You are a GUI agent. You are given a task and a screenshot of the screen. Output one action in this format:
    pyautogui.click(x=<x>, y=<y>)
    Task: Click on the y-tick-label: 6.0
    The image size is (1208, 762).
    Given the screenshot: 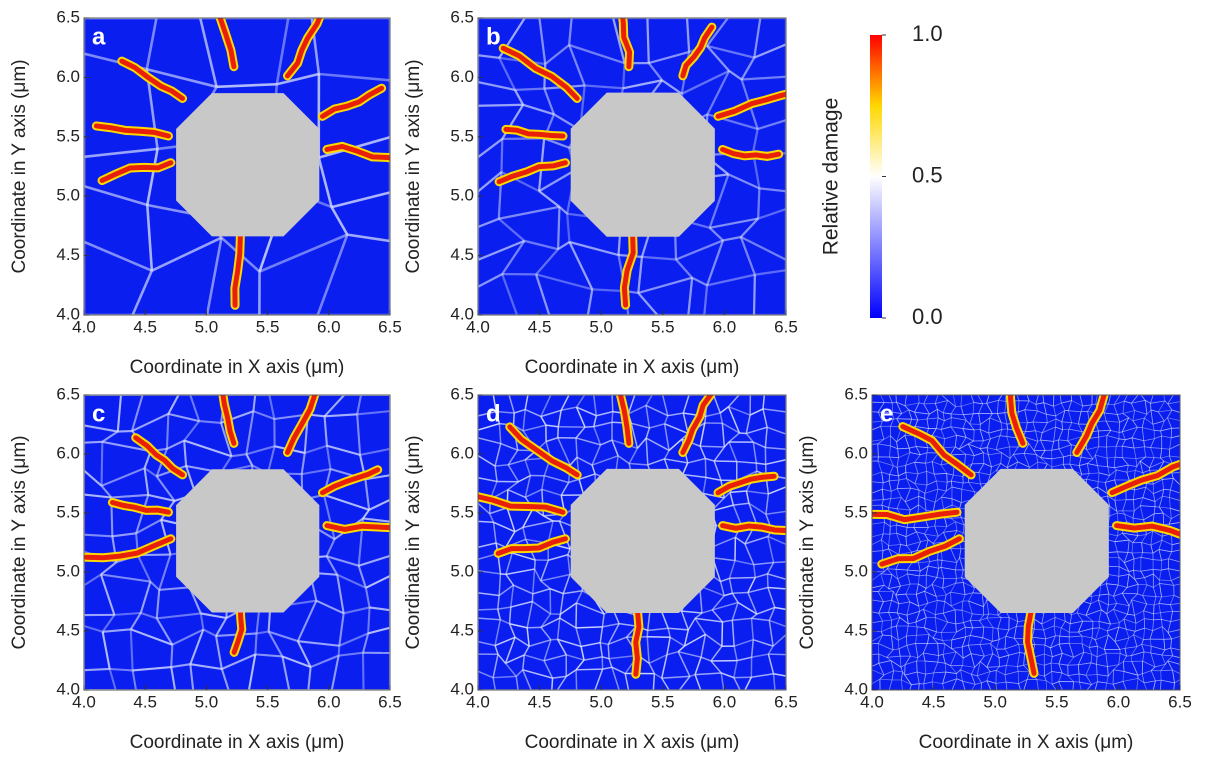 What is the action you would take?
    pyautogui.click(x=856, y=452)
    